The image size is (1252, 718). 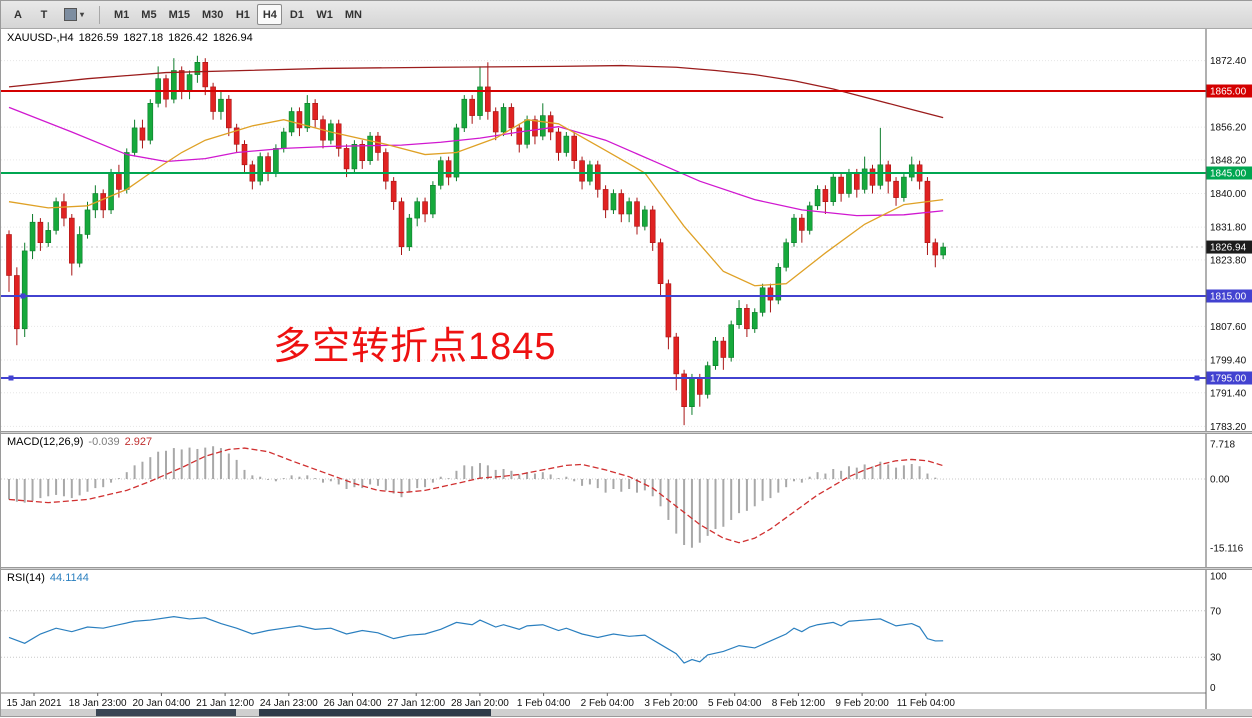 What do you see at coordinates (416, 703) in the screenshot?
I see `svg-text: 27 Jan 12:00` at bounding box center [416, 703].